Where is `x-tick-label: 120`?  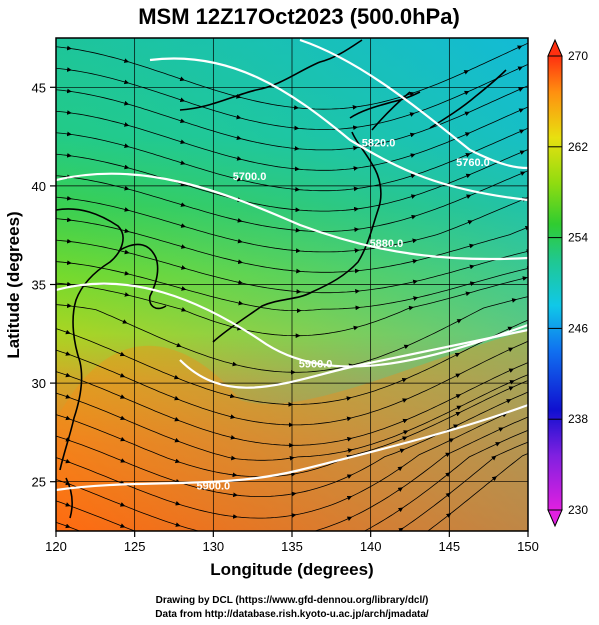 x-tick-label: 120 is located at coordinates (56, 546).